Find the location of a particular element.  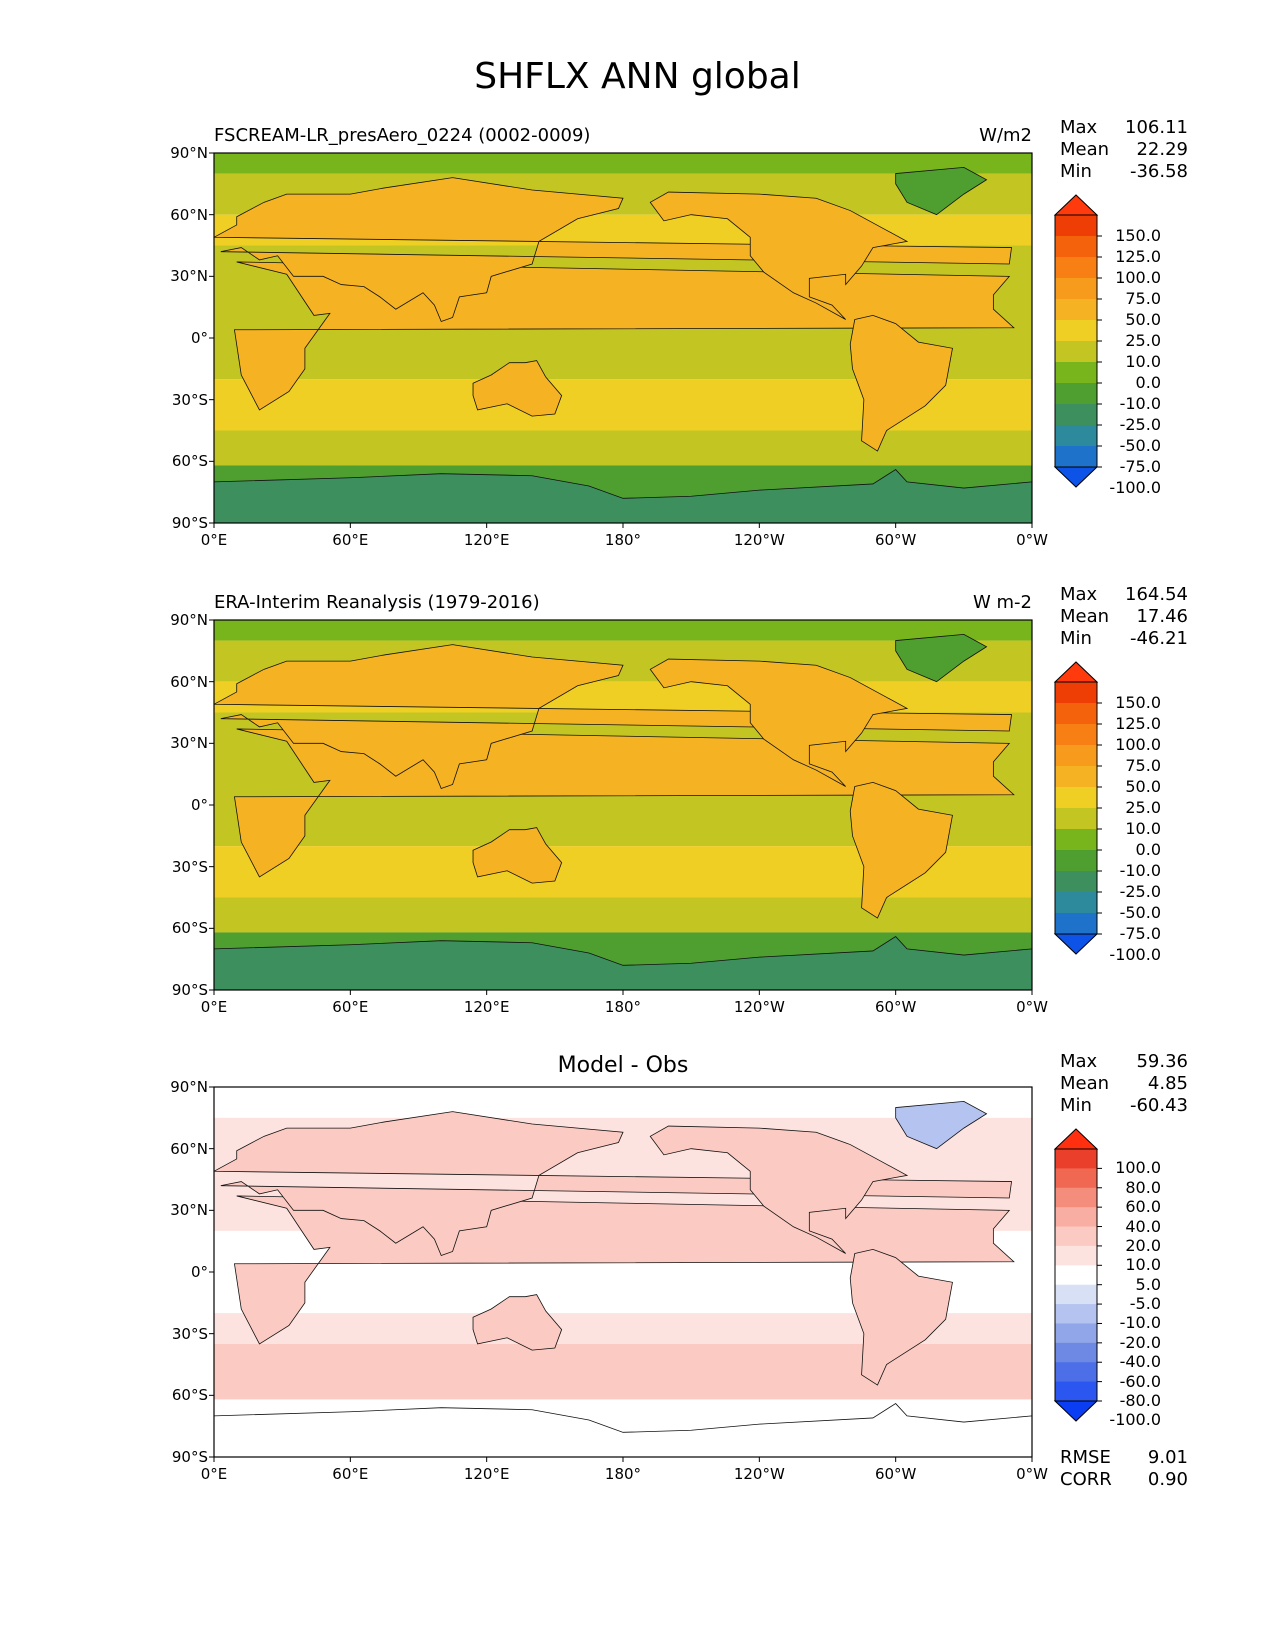

colorbar-tick-label: 50.0 is located at coordinates (1143, 319).